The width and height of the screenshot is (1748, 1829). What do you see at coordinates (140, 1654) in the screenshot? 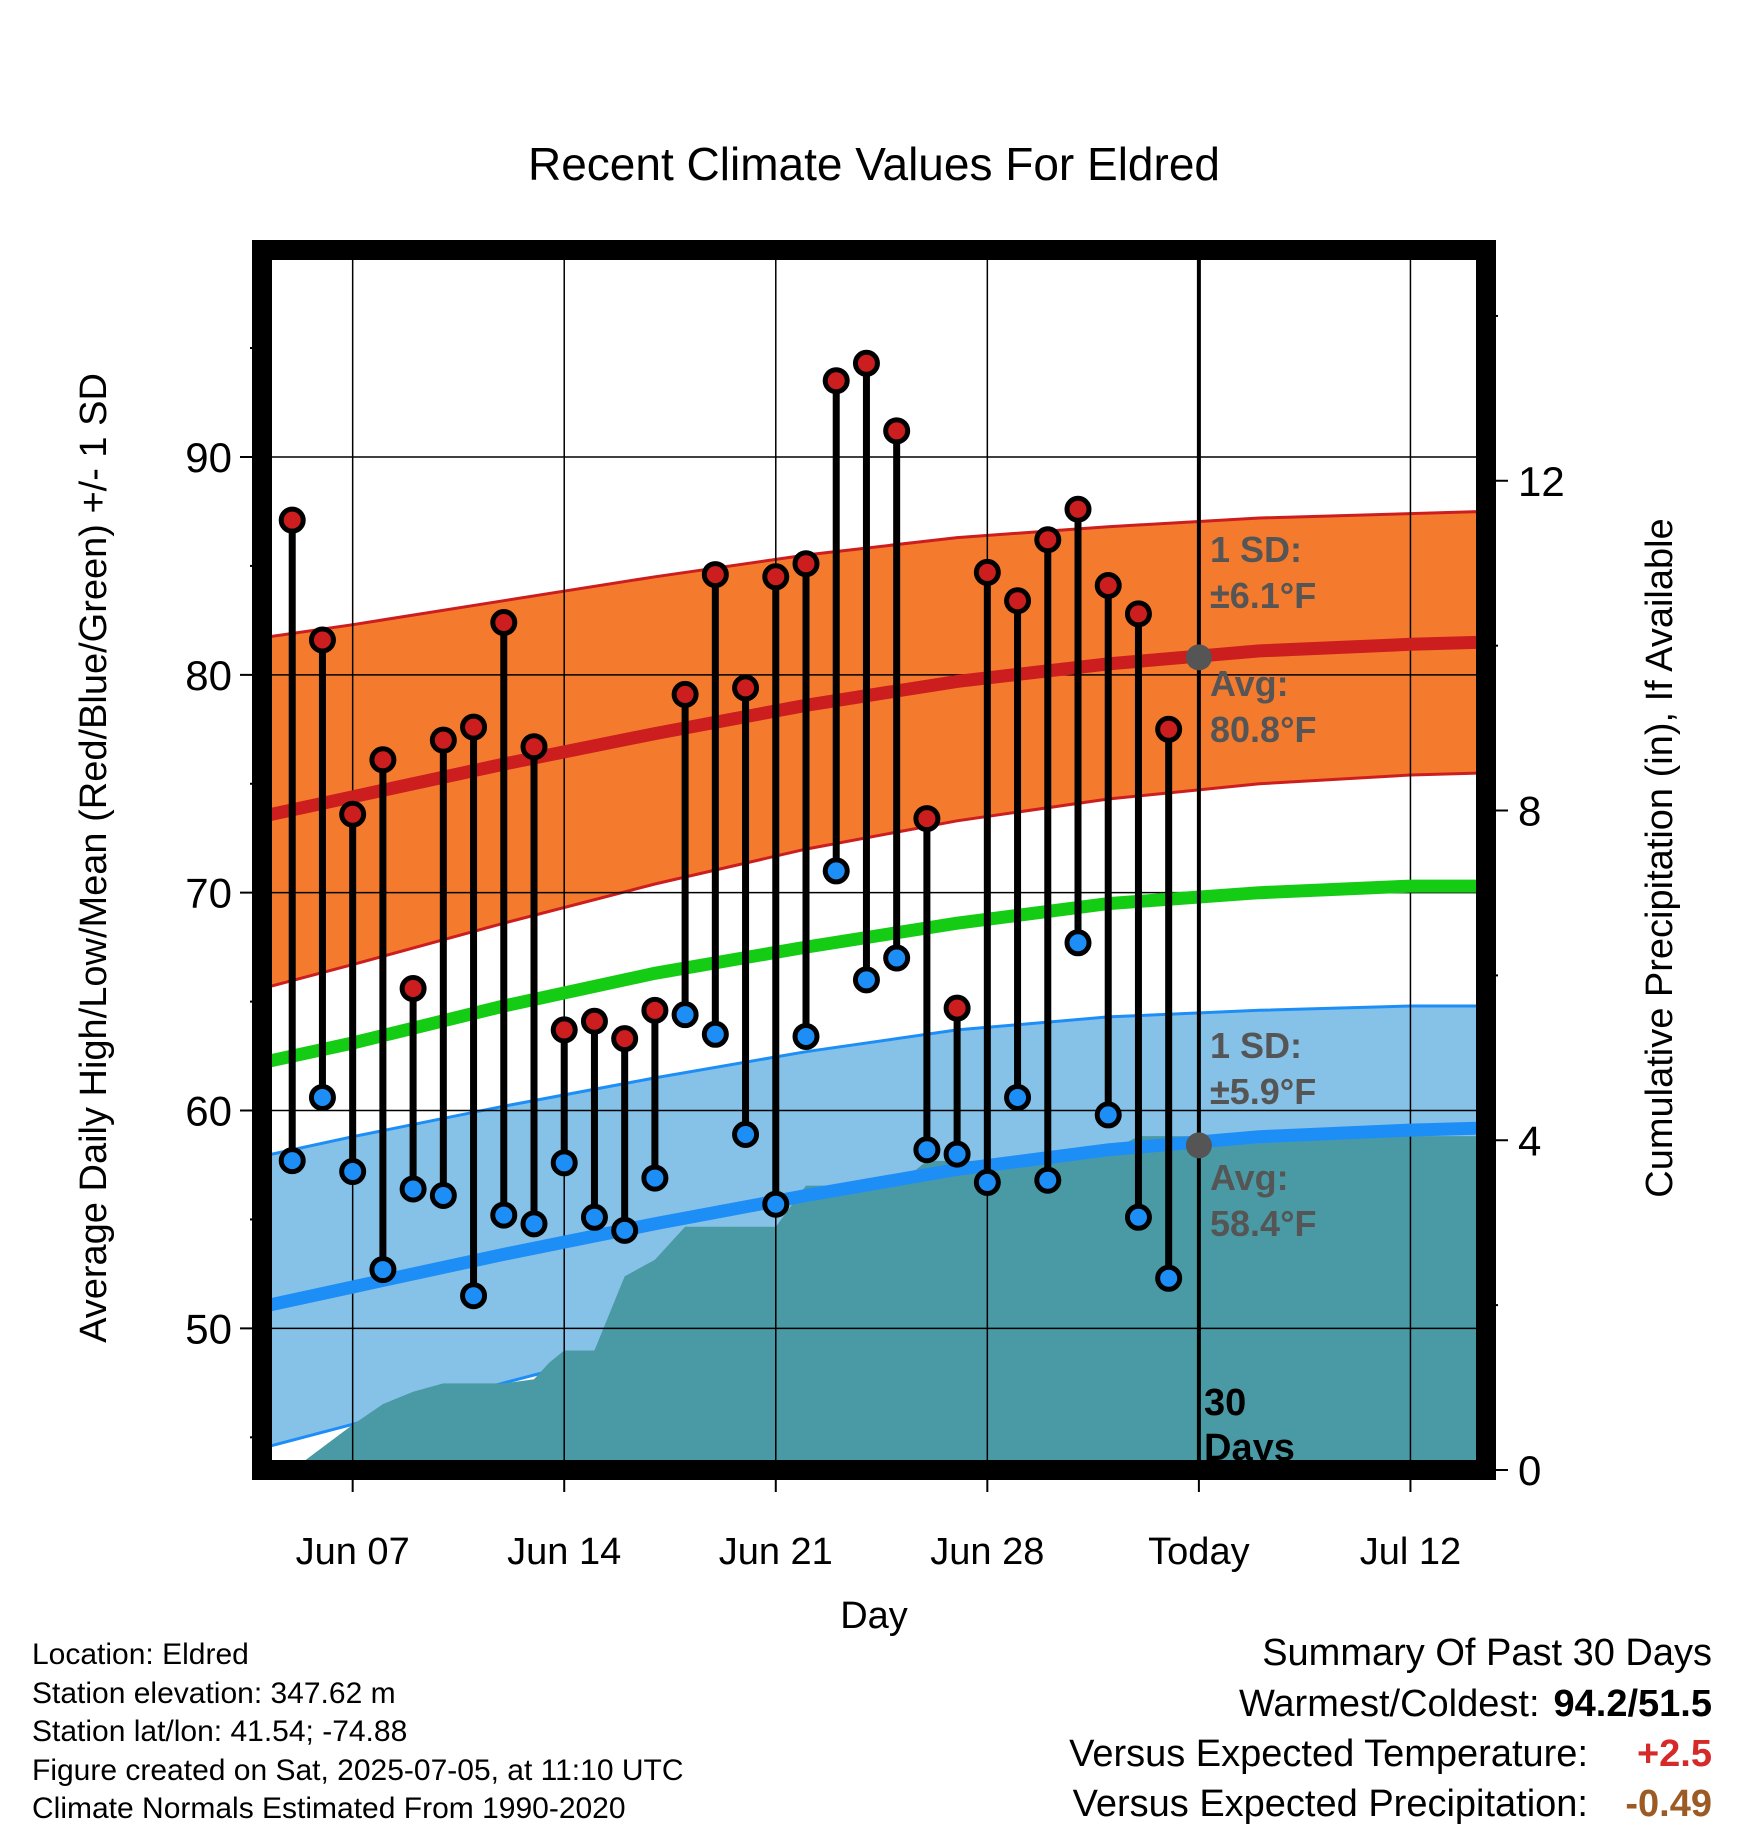
I see `location-text: Location: Eldred` at bounding box center [140, 1654].